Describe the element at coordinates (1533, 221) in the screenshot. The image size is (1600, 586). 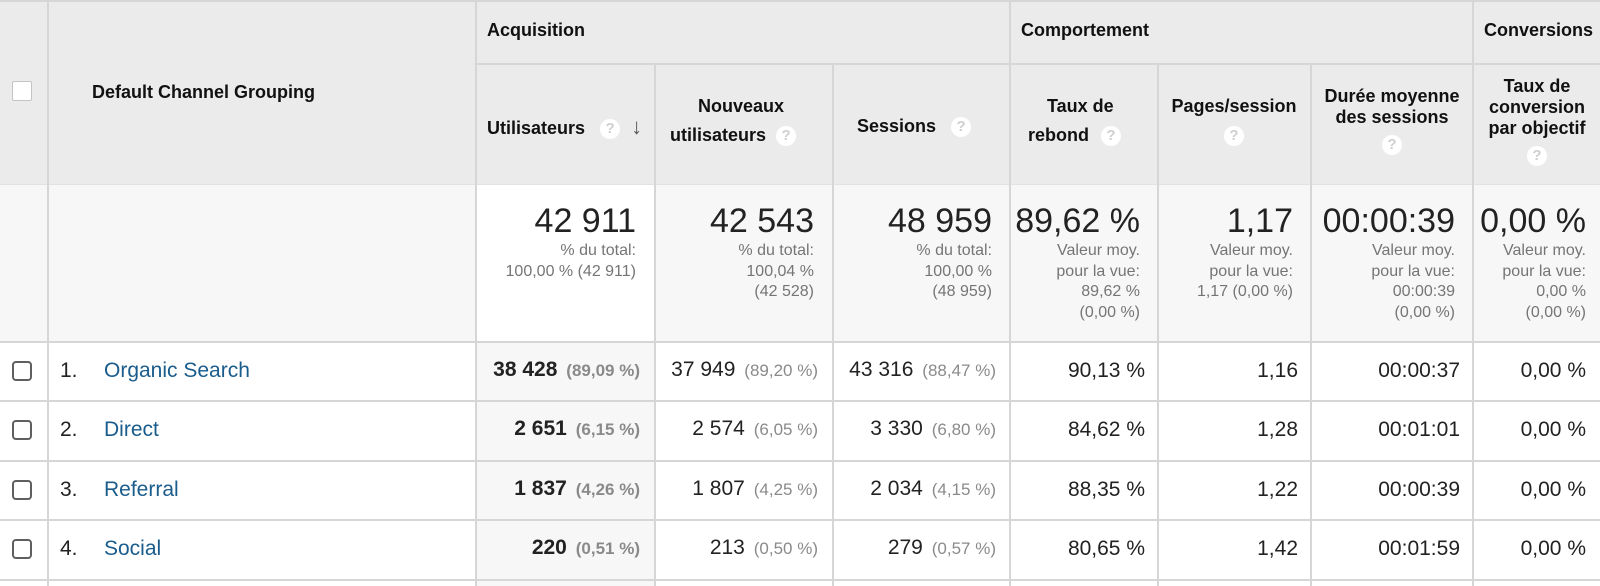
I see `total-conversion-rate: 0,00 %` at that location.